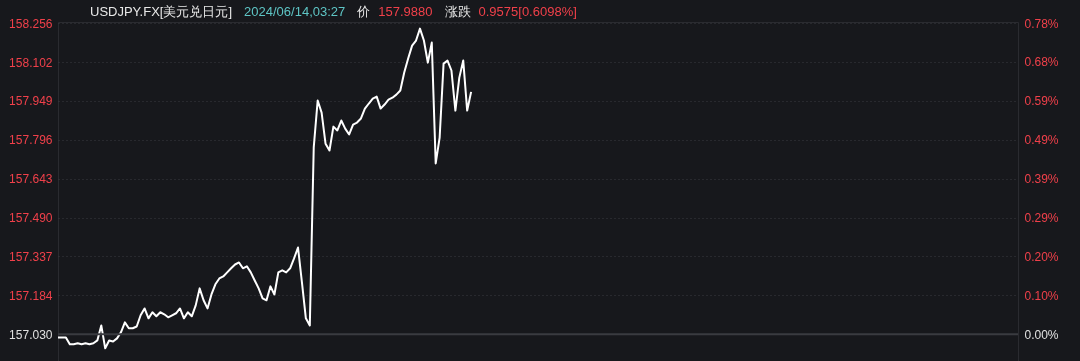  Describe the element at coordinates (364, 11) in the screenshot. I see `text: 价` at that location.